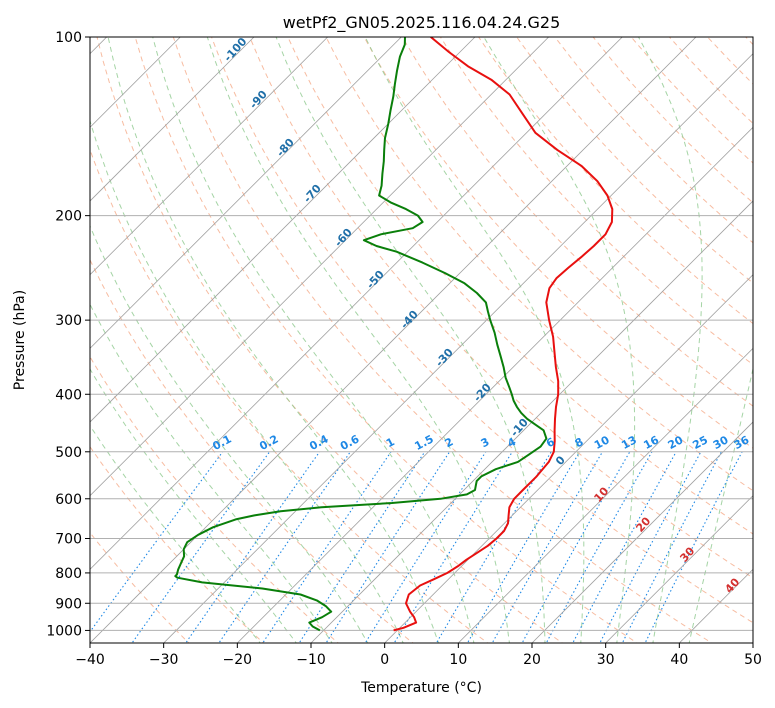  I want to click on mixing-ratio-label: 10, so click(602, 442).